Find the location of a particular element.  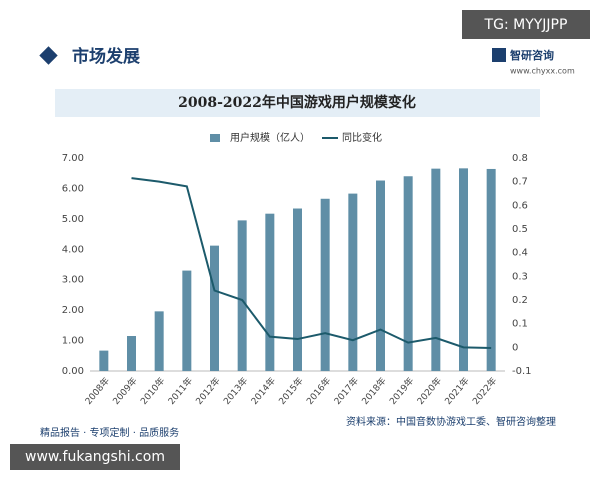

brand: 智研咨询 is located at coordinates (532, 55).